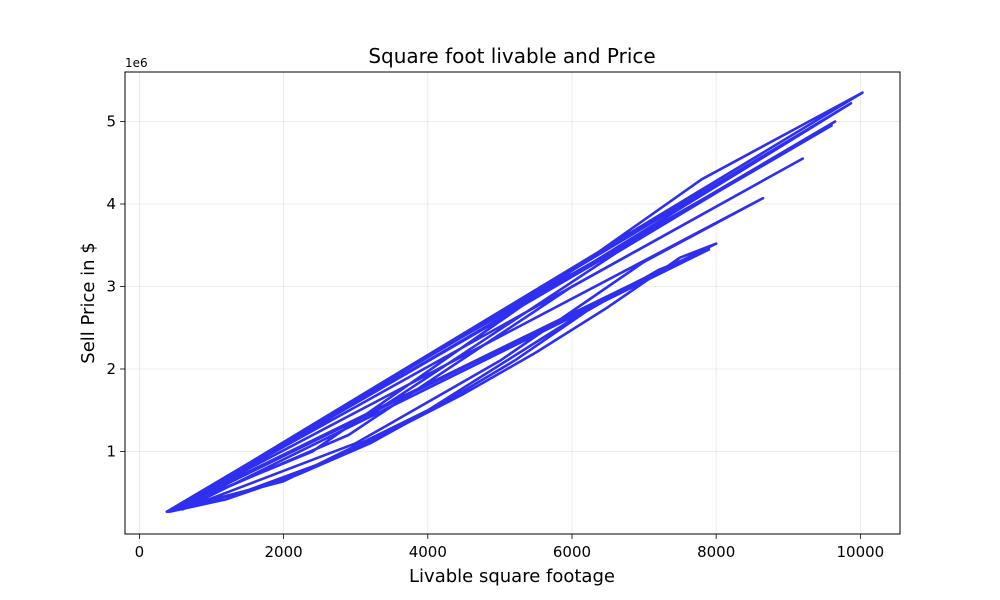 The width and height of the screenshot is (1000, 600). What do you see at coordinates (512, 576) in the screenshot?
I see `x-axis-label: Livable square footage` at bounding box center [512, 576].